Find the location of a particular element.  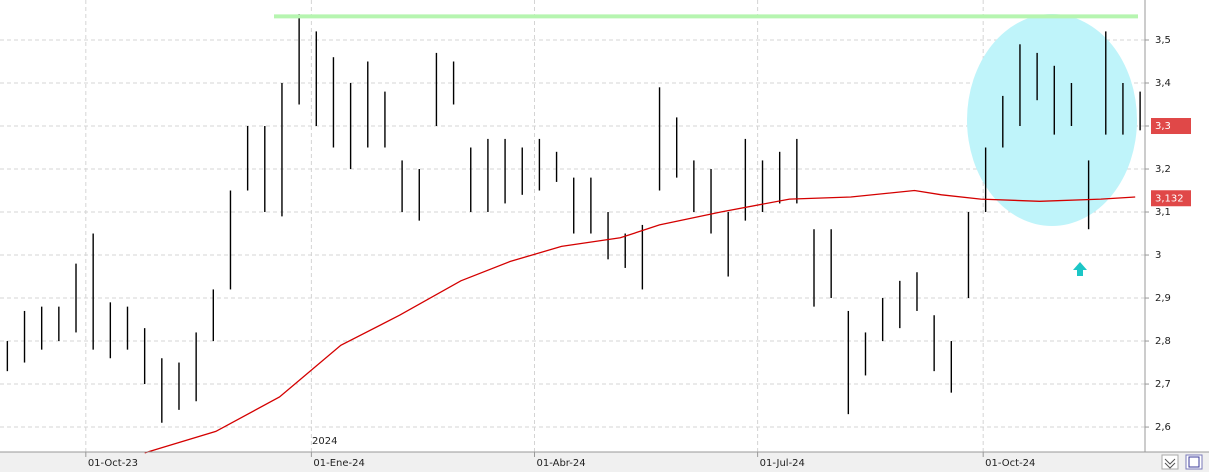

last-price-label-box is located at coordinates (1171, 126).